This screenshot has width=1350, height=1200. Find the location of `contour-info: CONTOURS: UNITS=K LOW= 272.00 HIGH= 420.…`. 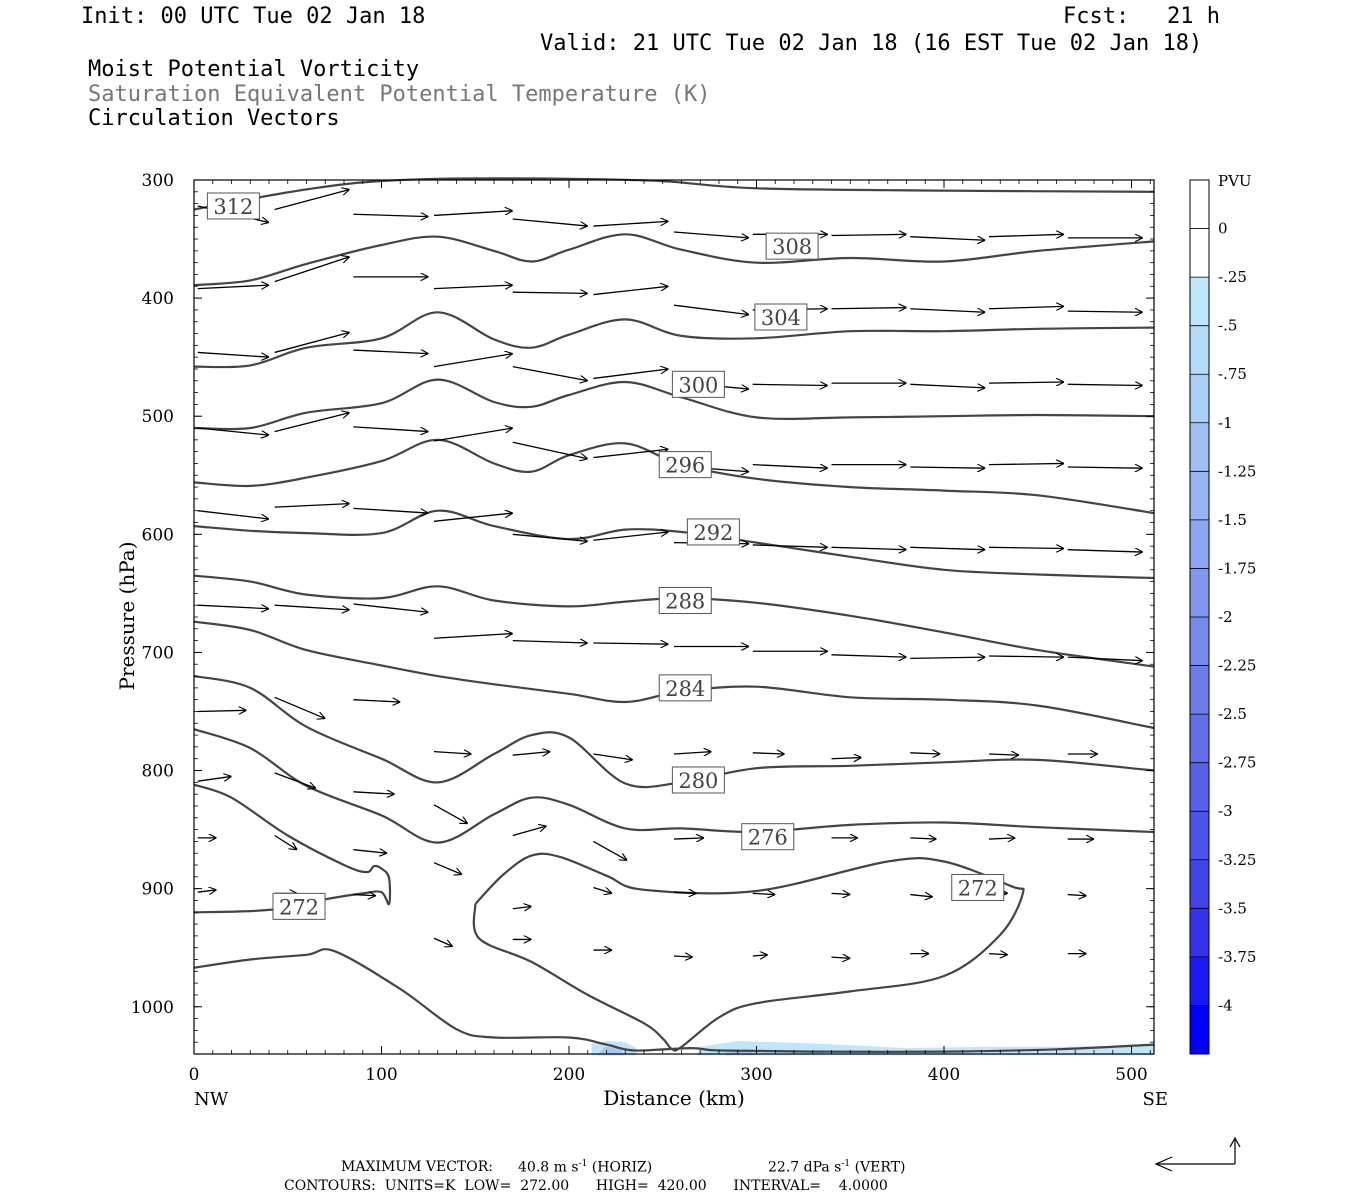

contour-info: CONTOURS: UNITS=K LOW= 272.00 HIGH= 420.… is located at coordinates (586, 1186).